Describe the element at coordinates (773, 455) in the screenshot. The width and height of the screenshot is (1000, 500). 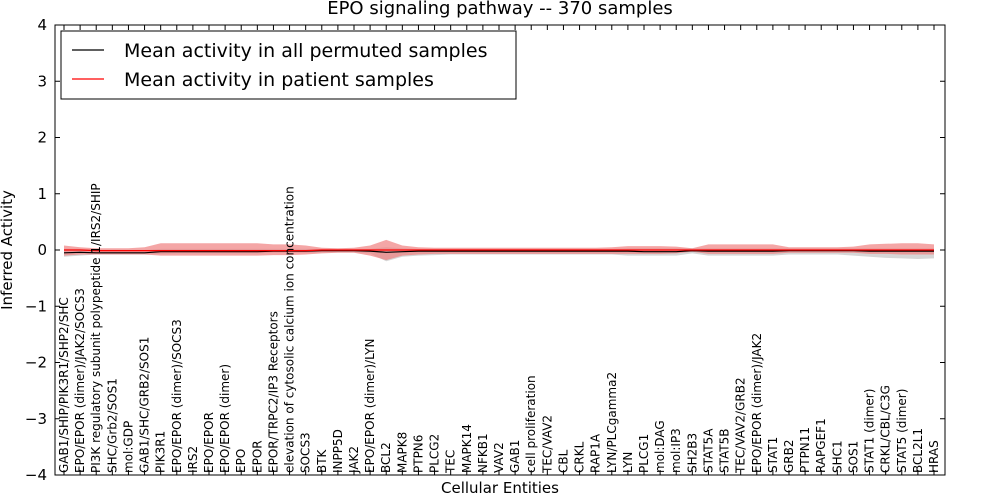
I see `entity-label: STAT1` at that location.